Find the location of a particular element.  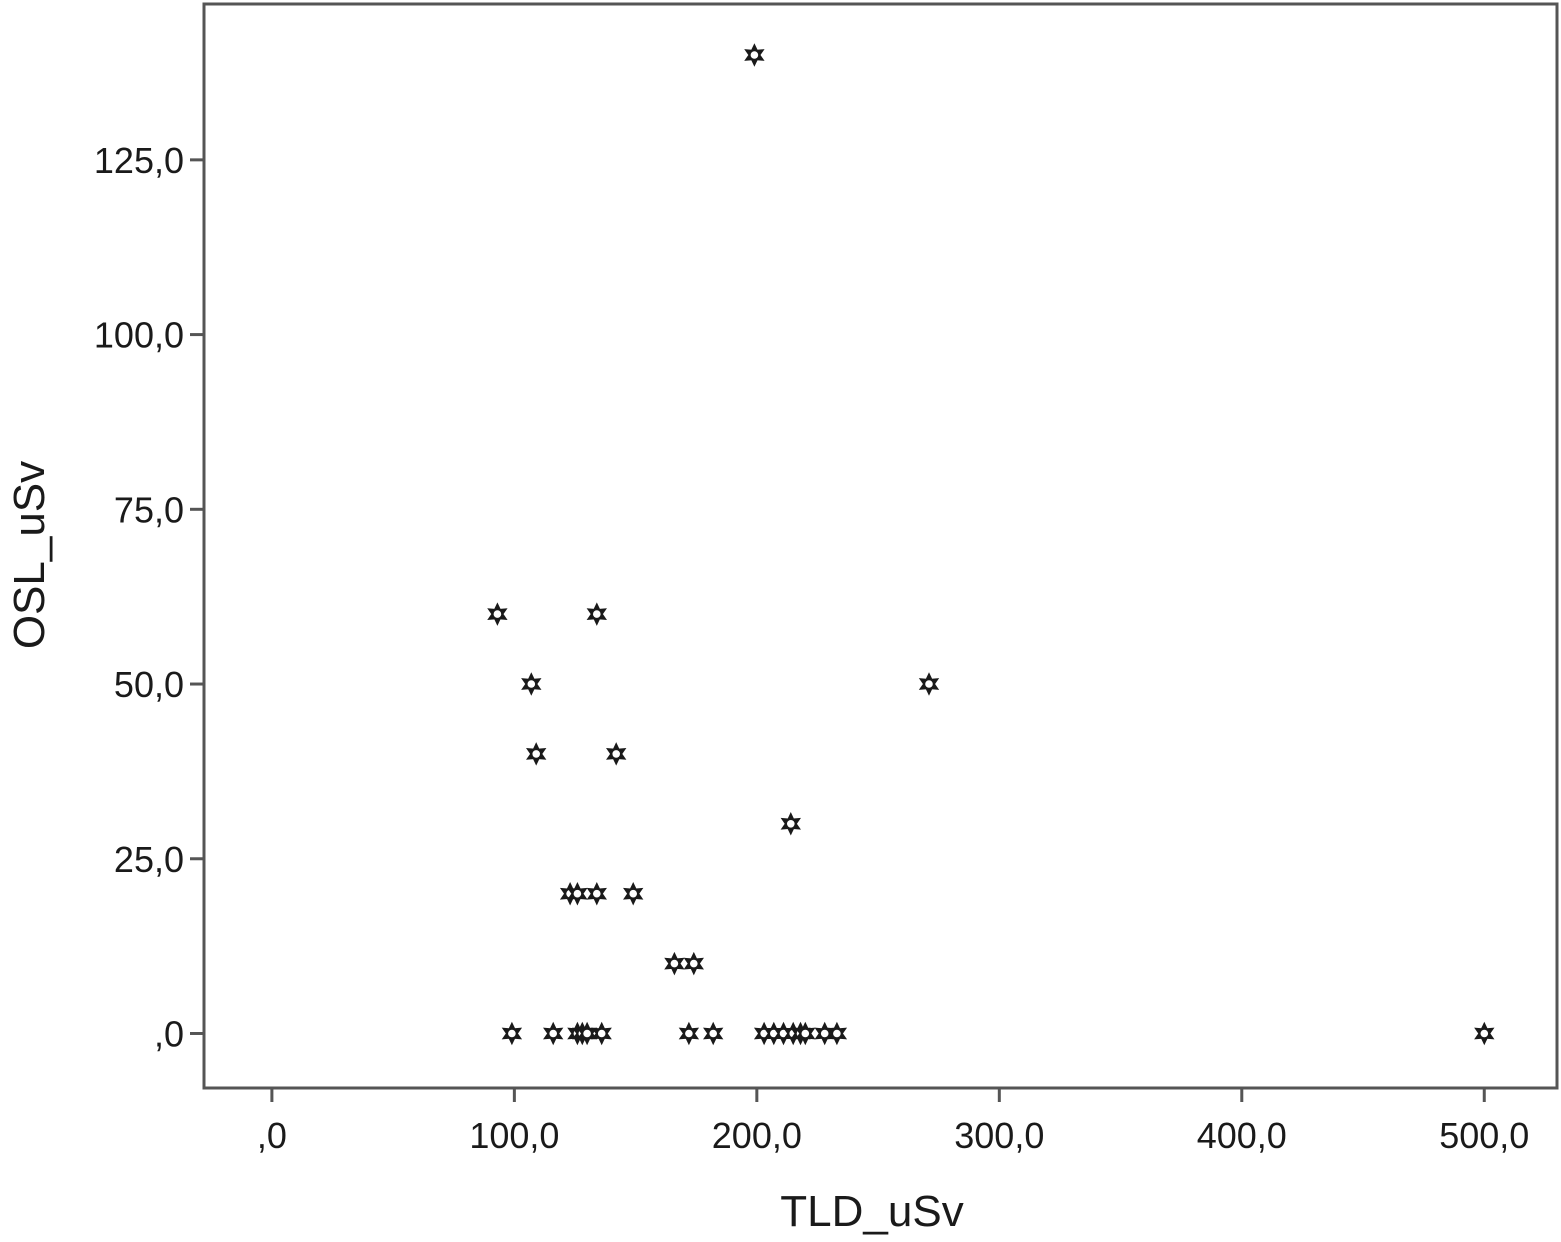

y-tick-label: 125,0 is located at coordinates (139, 160).